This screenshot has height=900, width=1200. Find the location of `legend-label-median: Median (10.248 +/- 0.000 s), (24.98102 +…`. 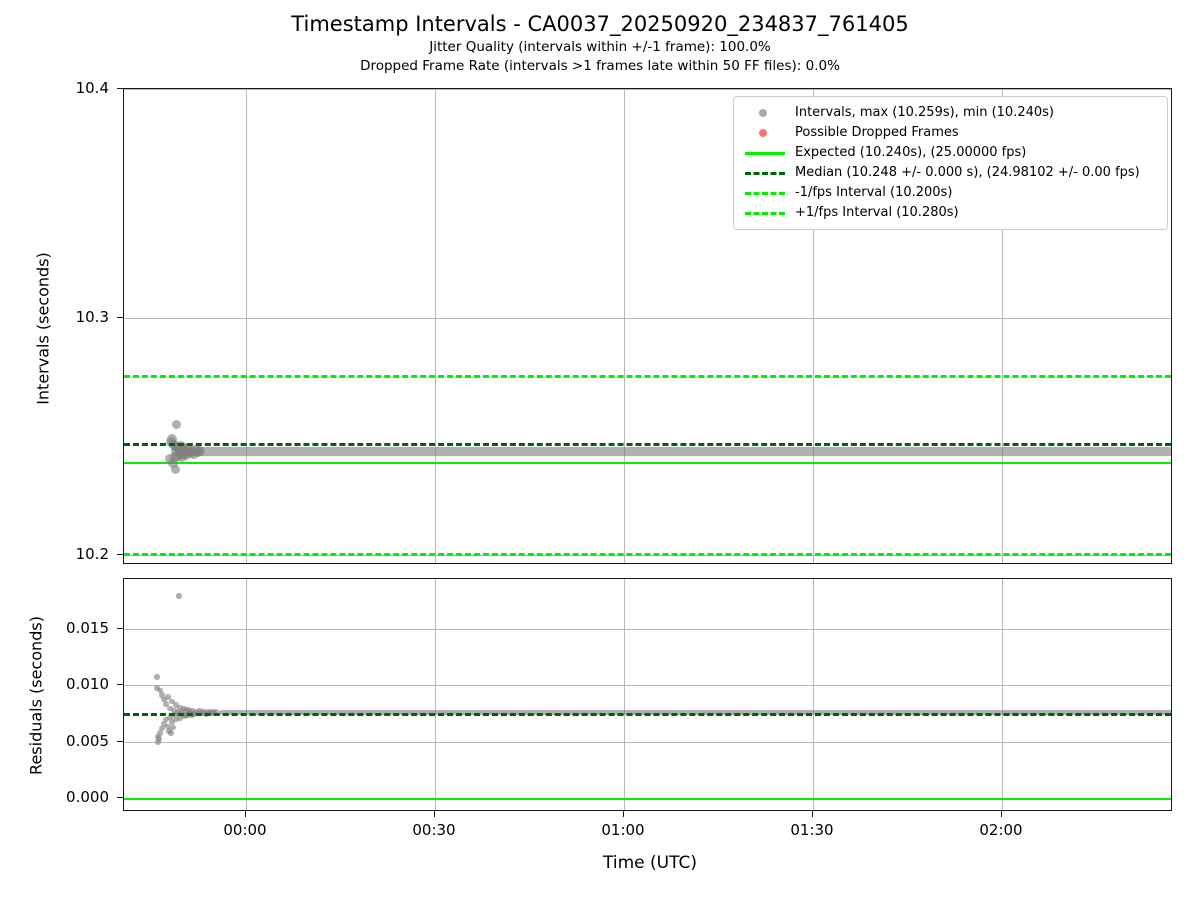

legend-label-median: Median (10.248 +/- 0.000 s), (24.98102 +… is located at coordinates (967, 172).